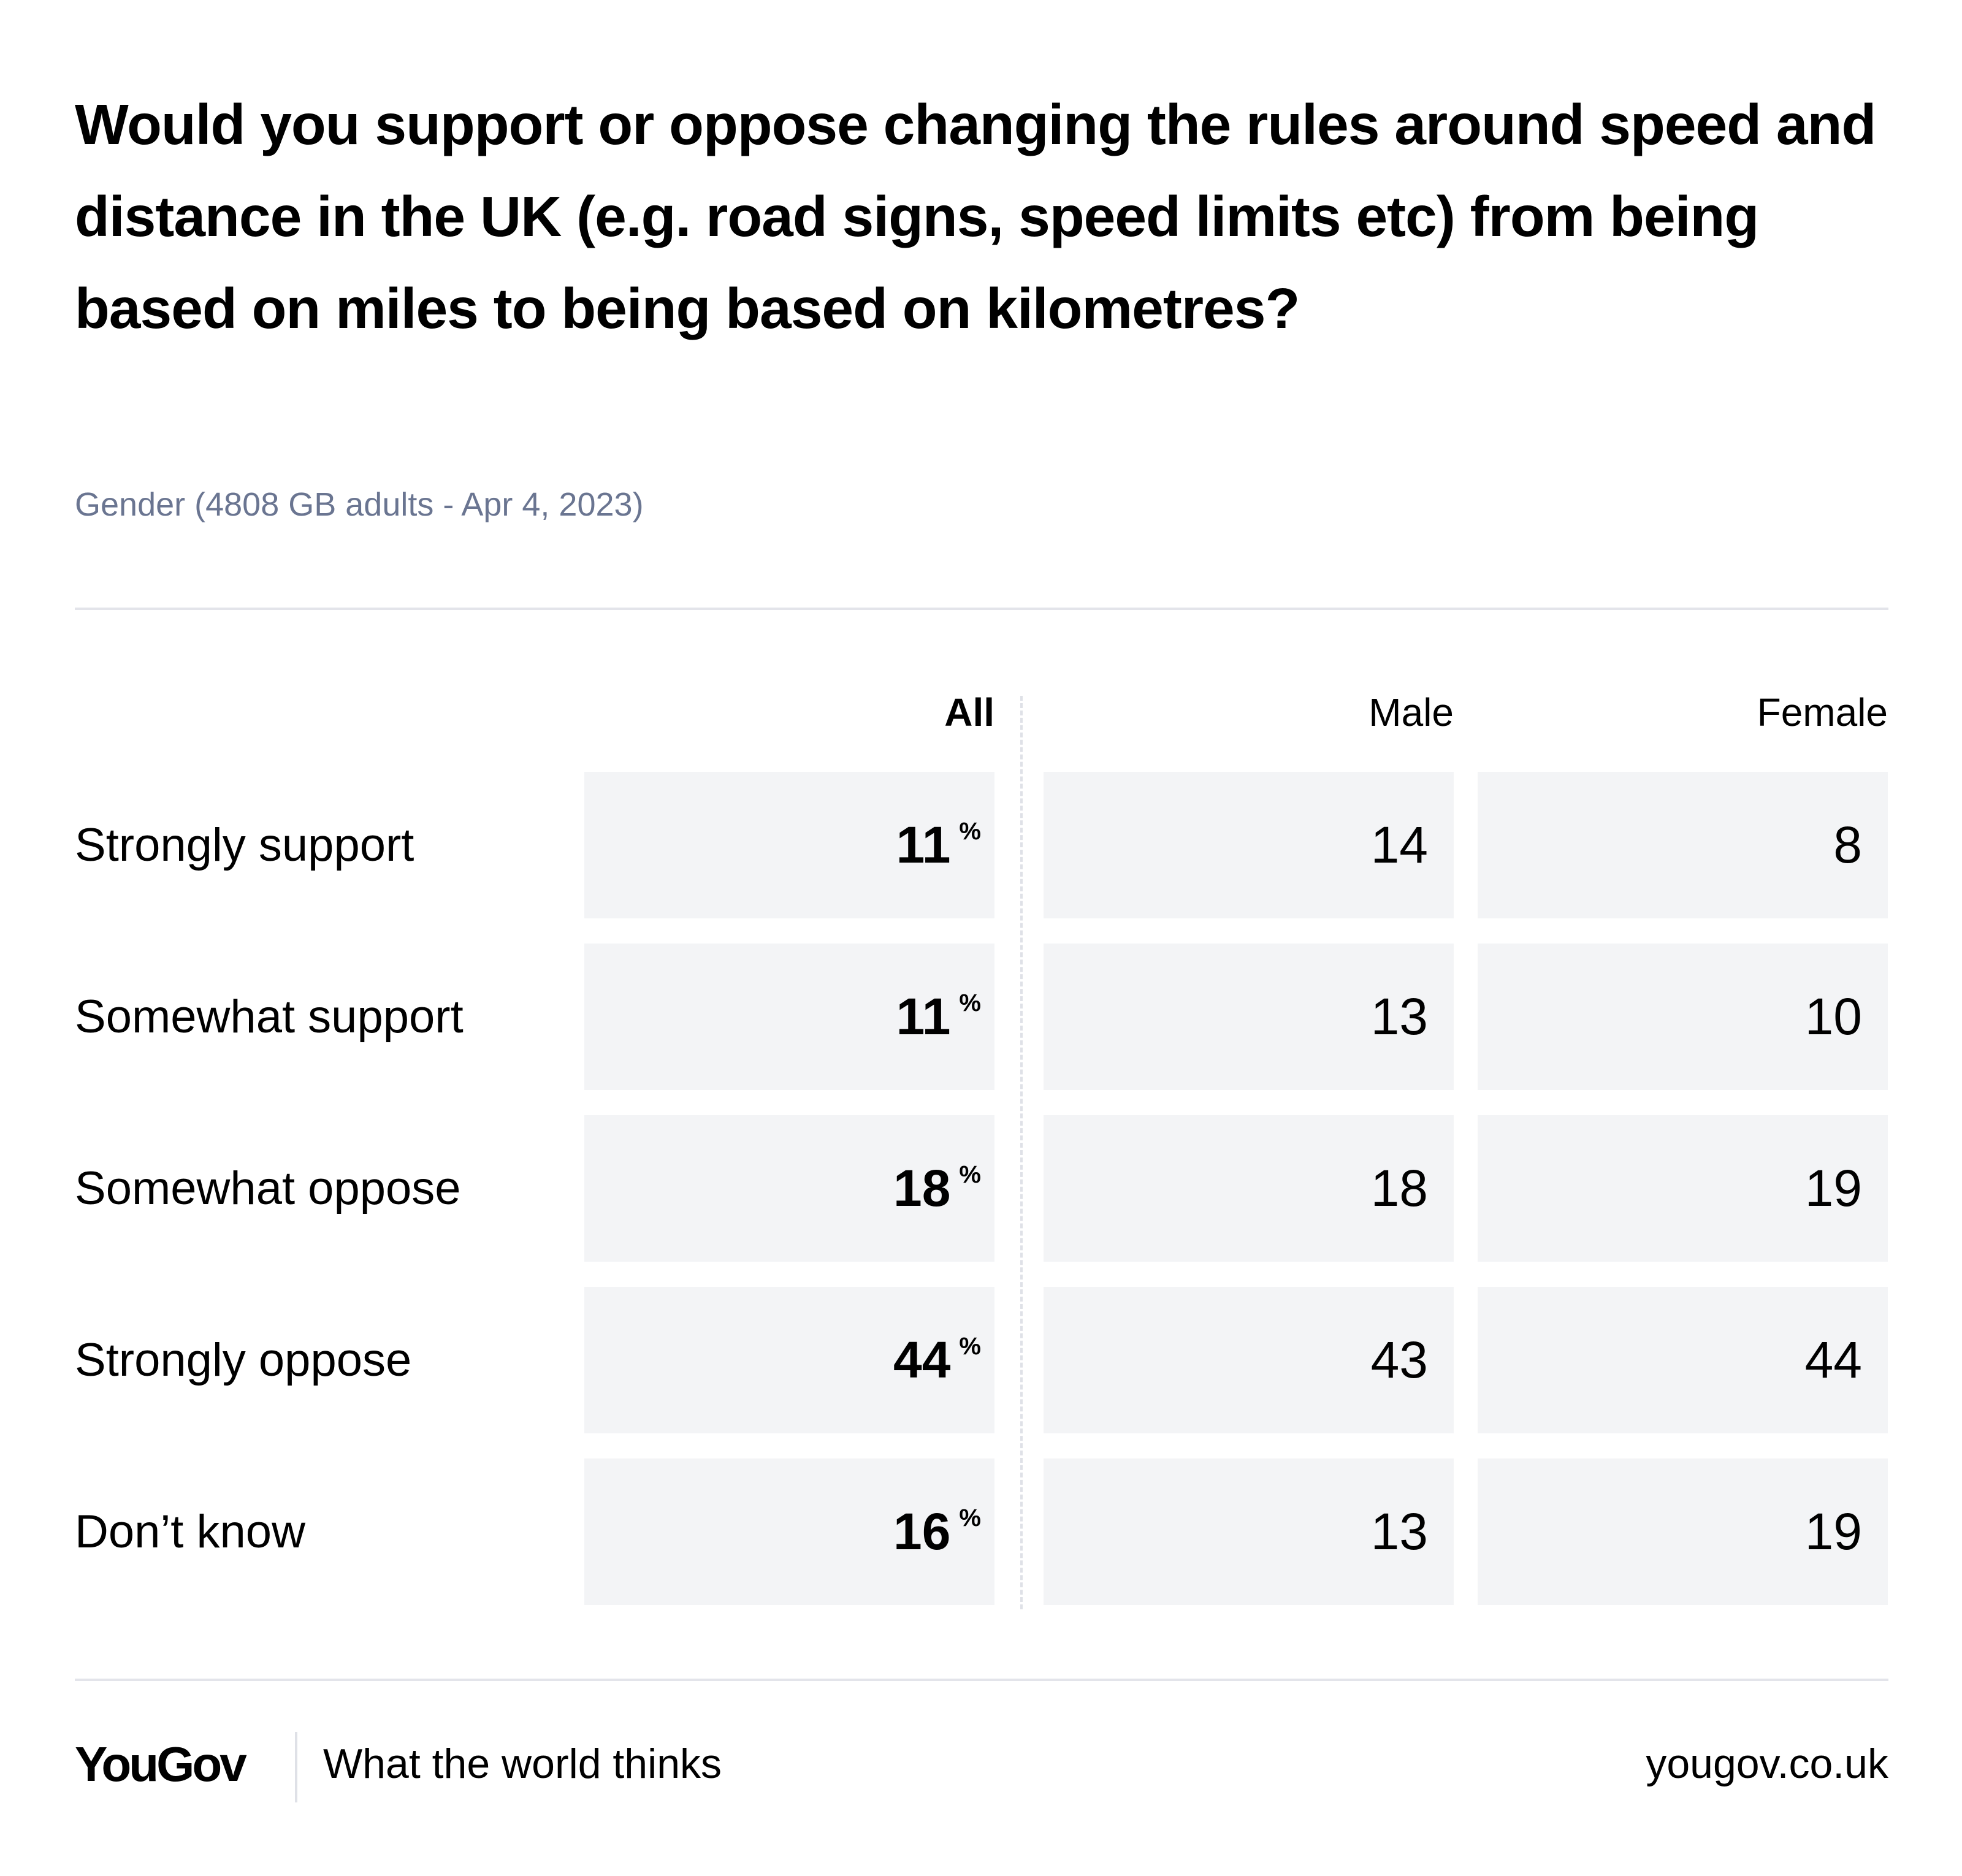  What do you see at coordinates (1021, 1152) in the screenshot?
I see `column-separator` at bounding box center [1021, 1152].